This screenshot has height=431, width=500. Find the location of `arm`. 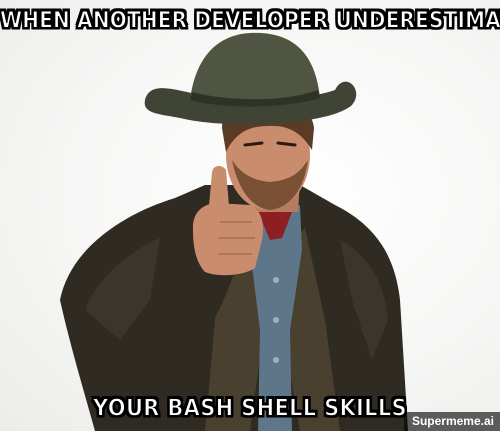

arm is located at coordinates (195, 300).